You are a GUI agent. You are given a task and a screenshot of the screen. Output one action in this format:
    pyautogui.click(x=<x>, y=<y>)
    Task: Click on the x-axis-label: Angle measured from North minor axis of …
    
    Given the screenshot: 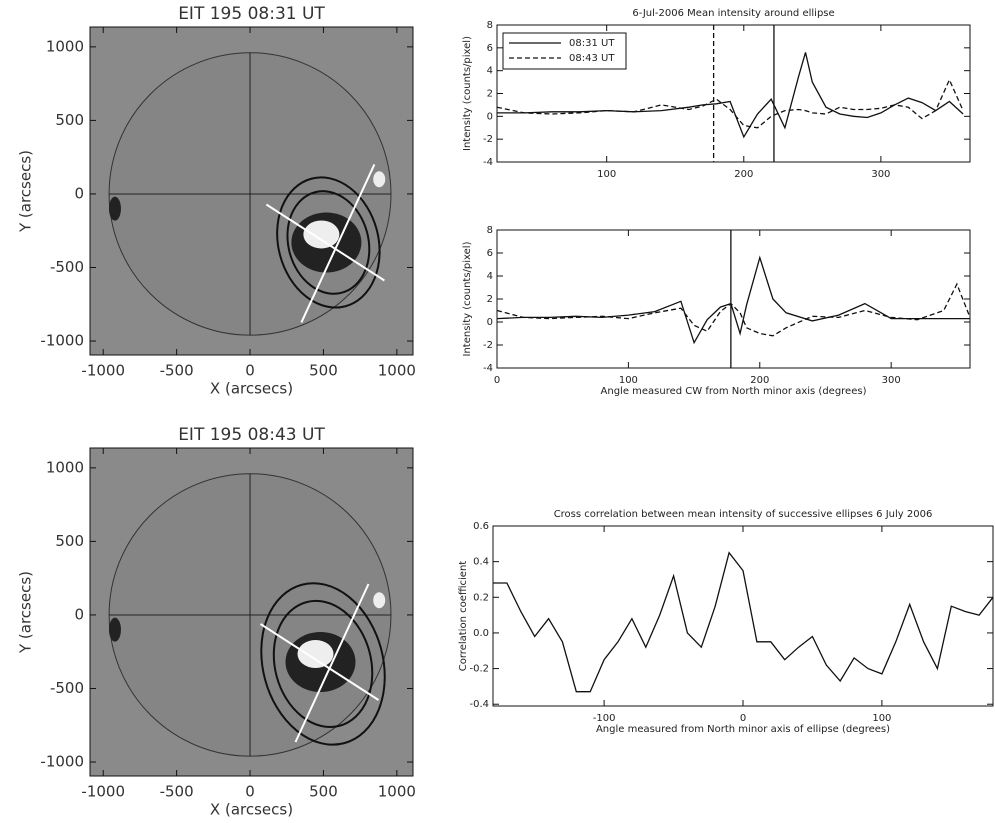 What is the action you would take?
    pyautogui.click(x=743, y=729)
    